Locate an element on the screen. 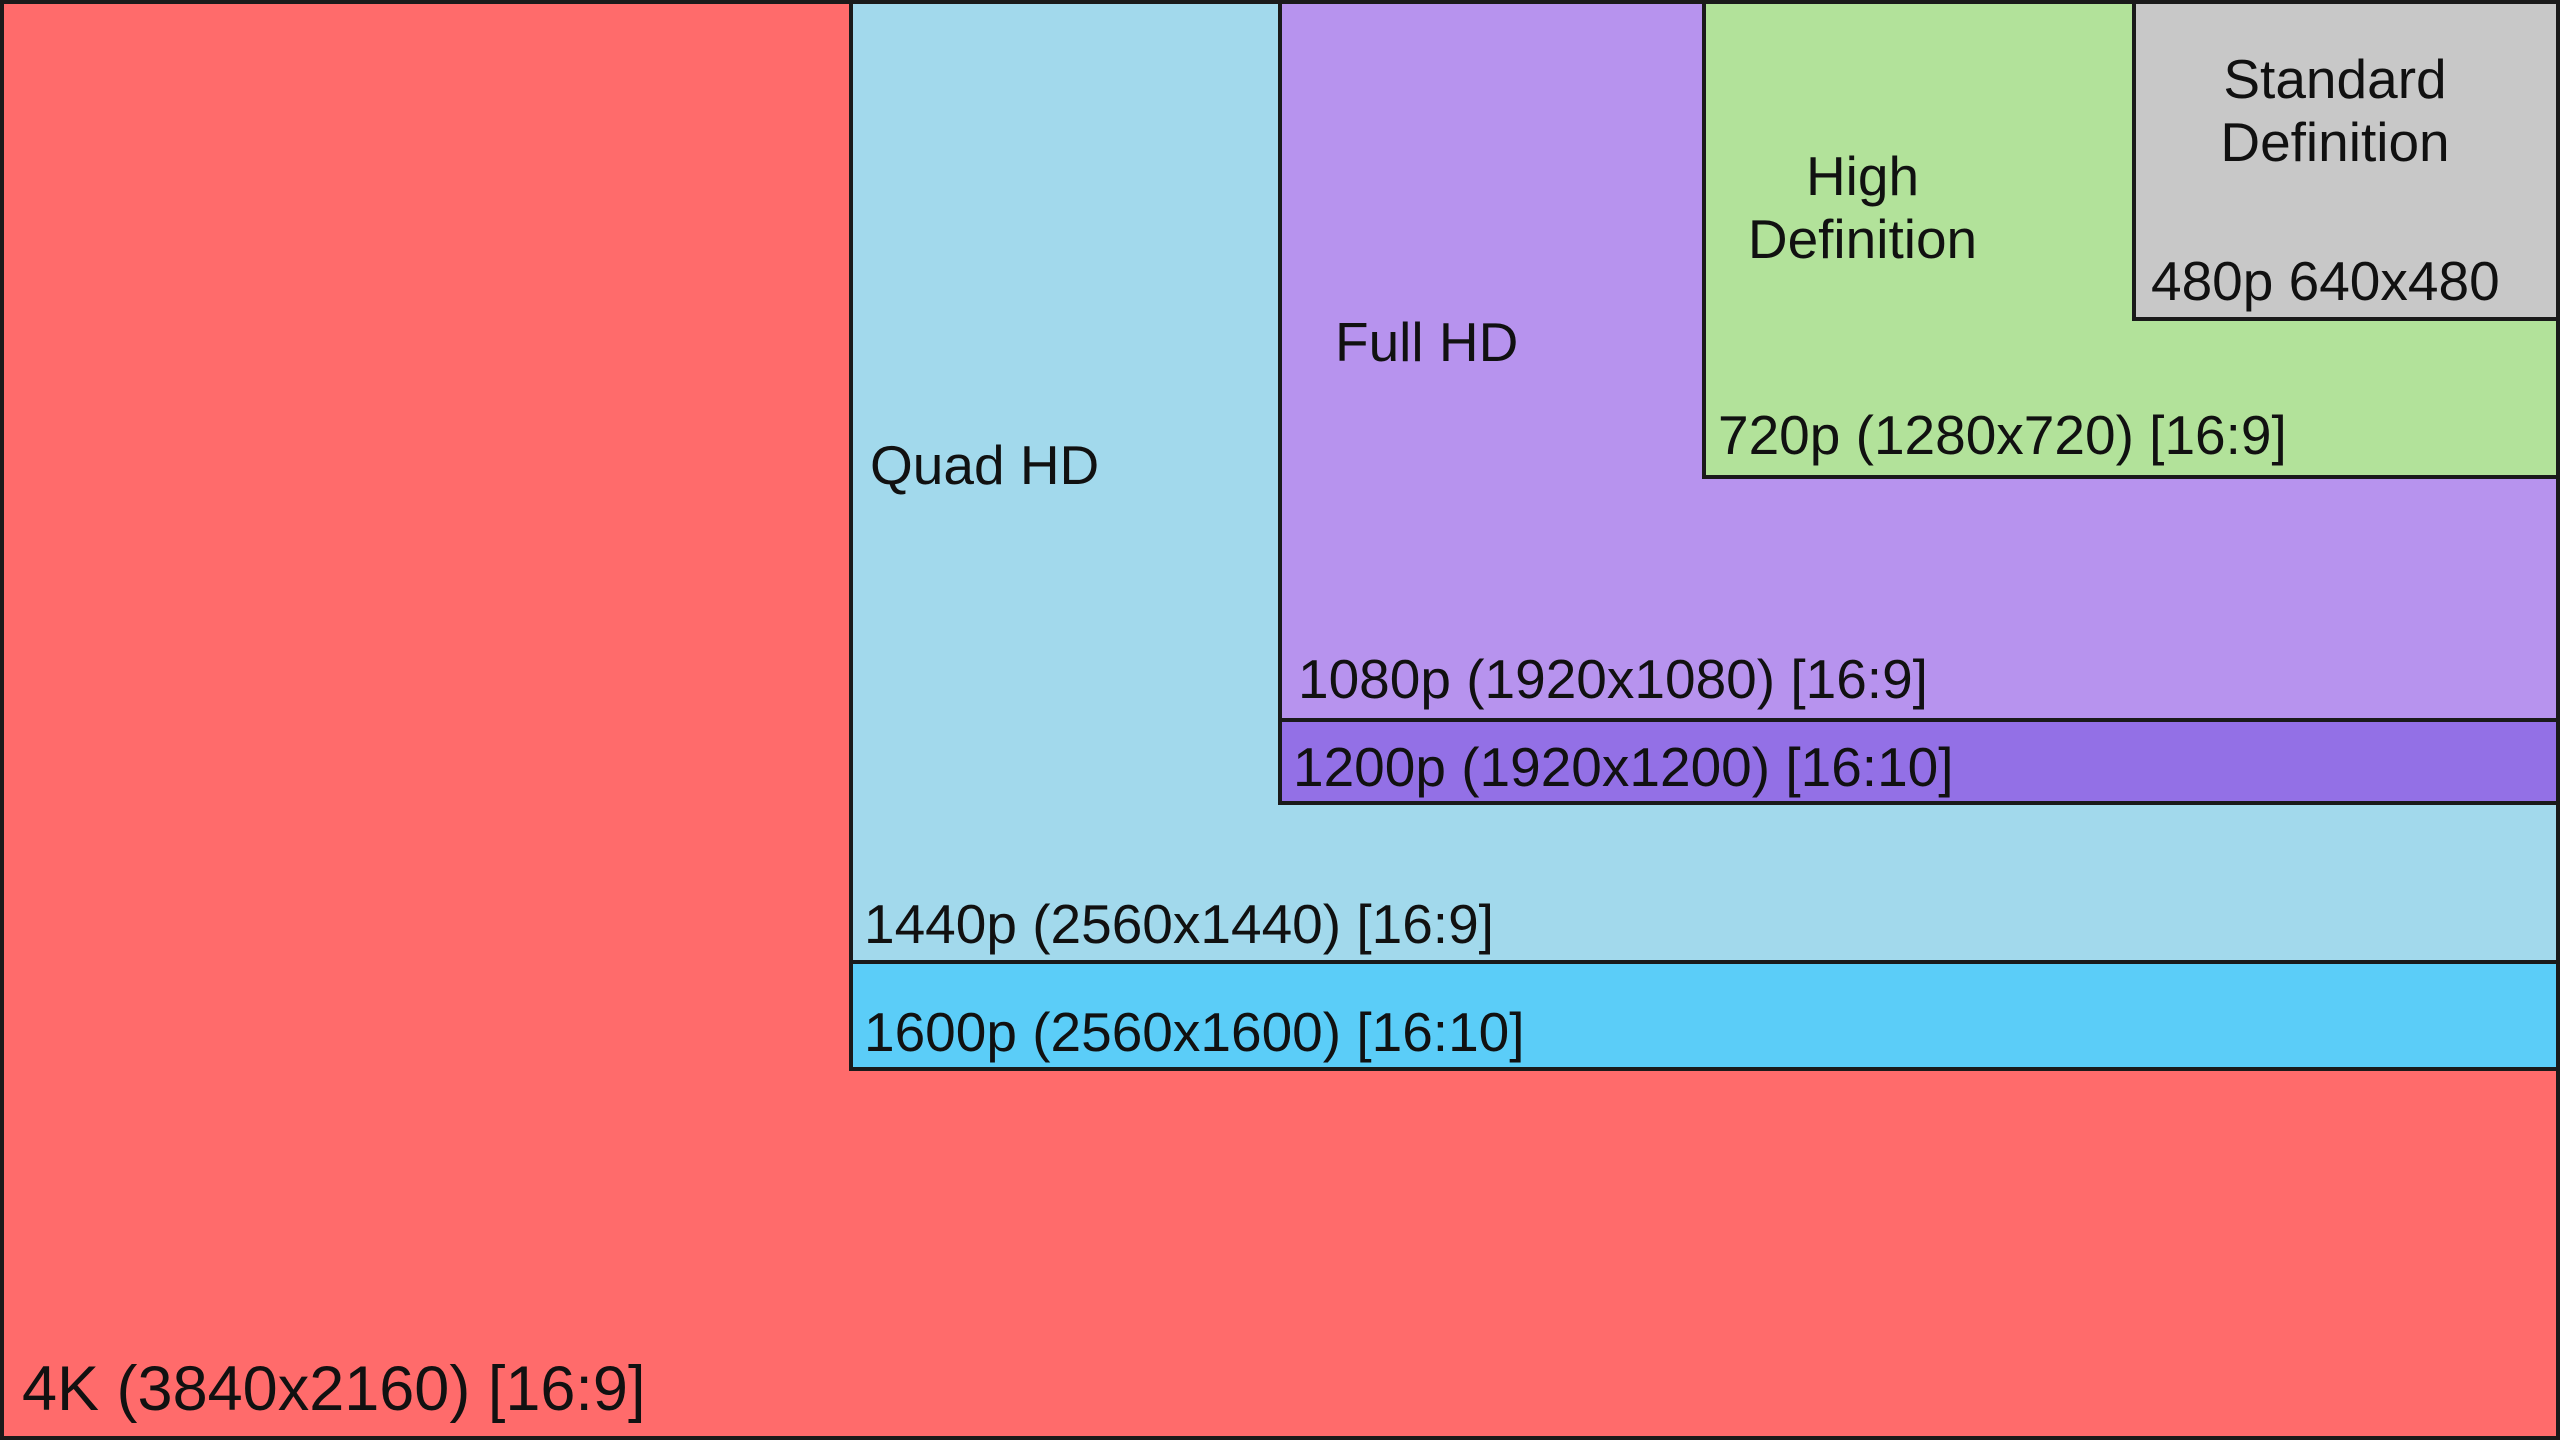 This screenshot has width=2560, height=1440. resolution-label-720p: 720p (1280x720) [16:9] is located at coordinates (2002, 435).